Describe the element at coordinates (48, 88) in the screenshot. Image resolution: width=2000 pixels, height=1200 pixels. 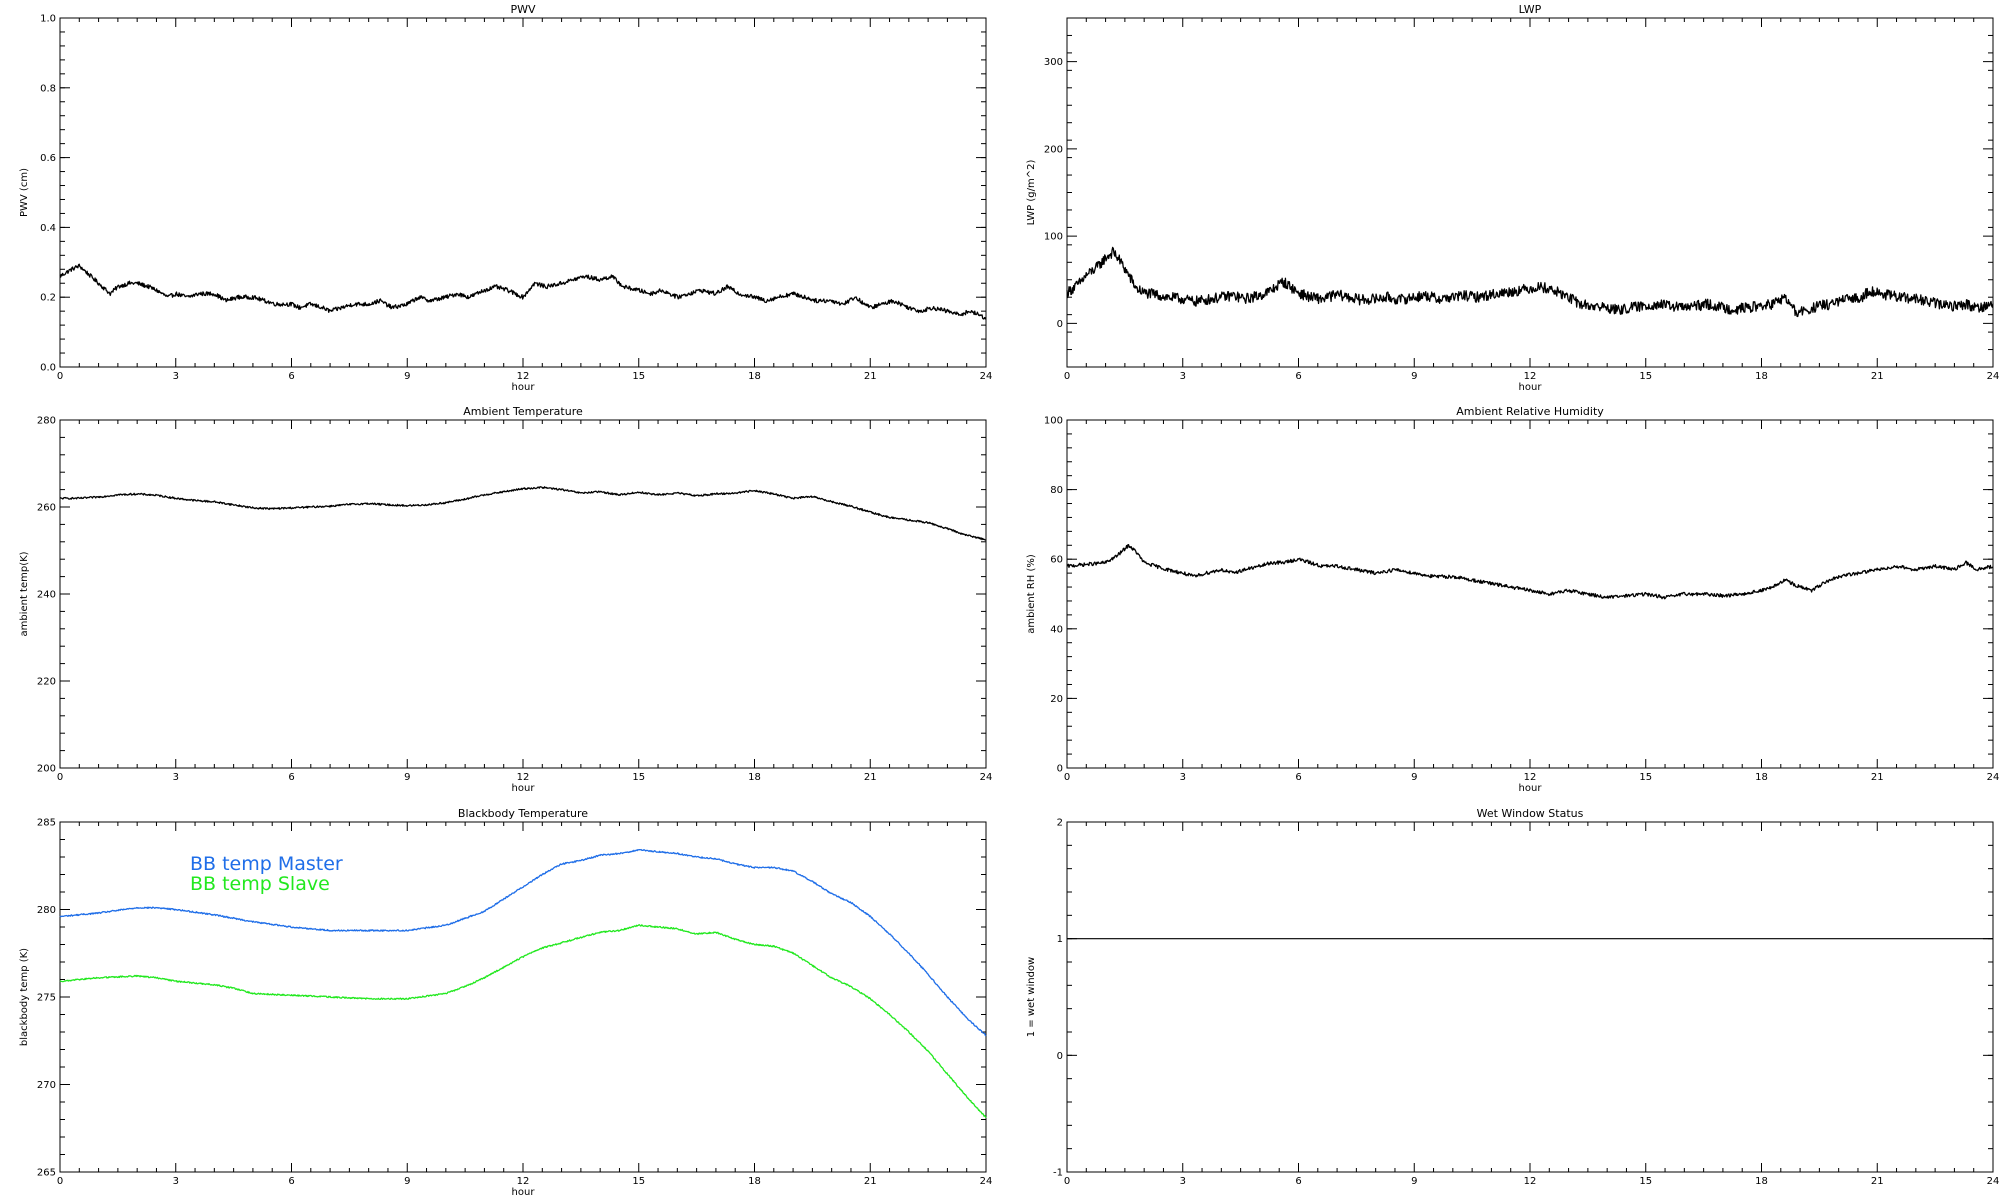
I see `y-tick-label: 0.8` at that location.